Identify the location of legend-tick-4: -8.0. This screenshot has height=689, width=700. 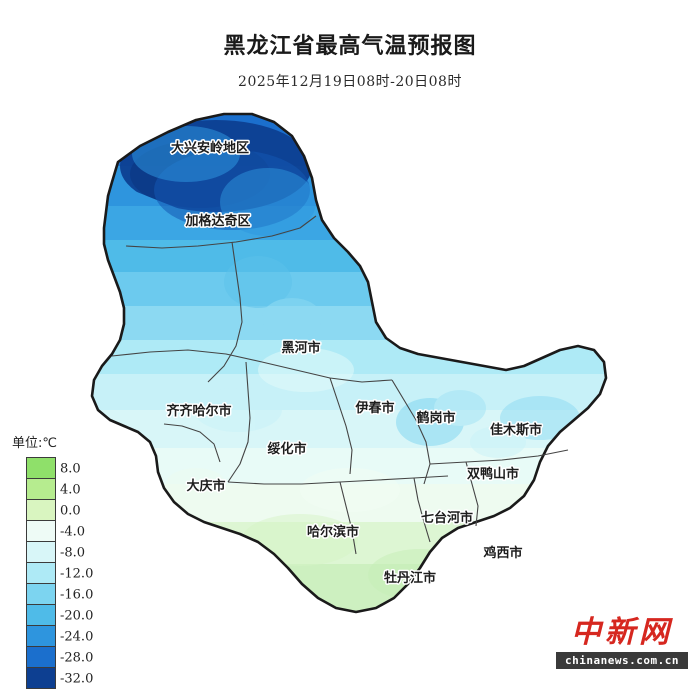
(73, 553).